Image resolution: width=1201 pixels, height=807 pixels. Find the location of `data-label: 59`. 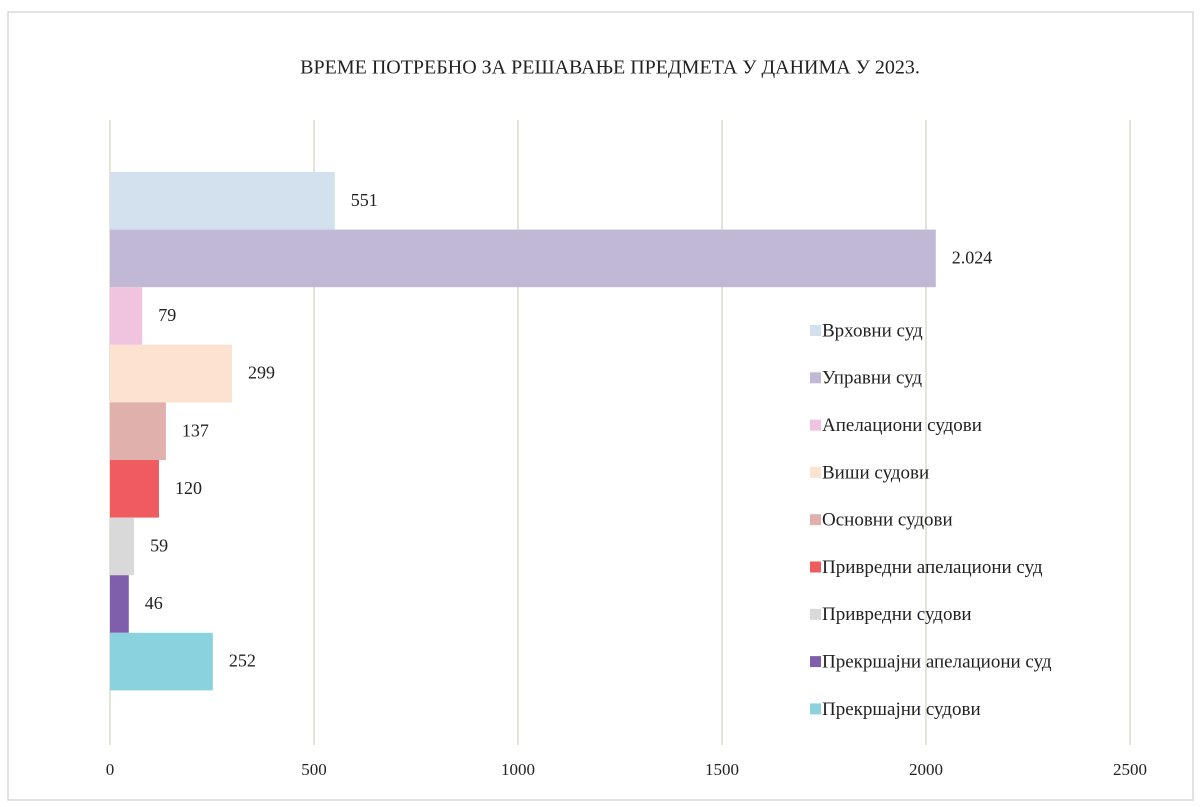

data-label: 59 is located at coordinates (159, 546).